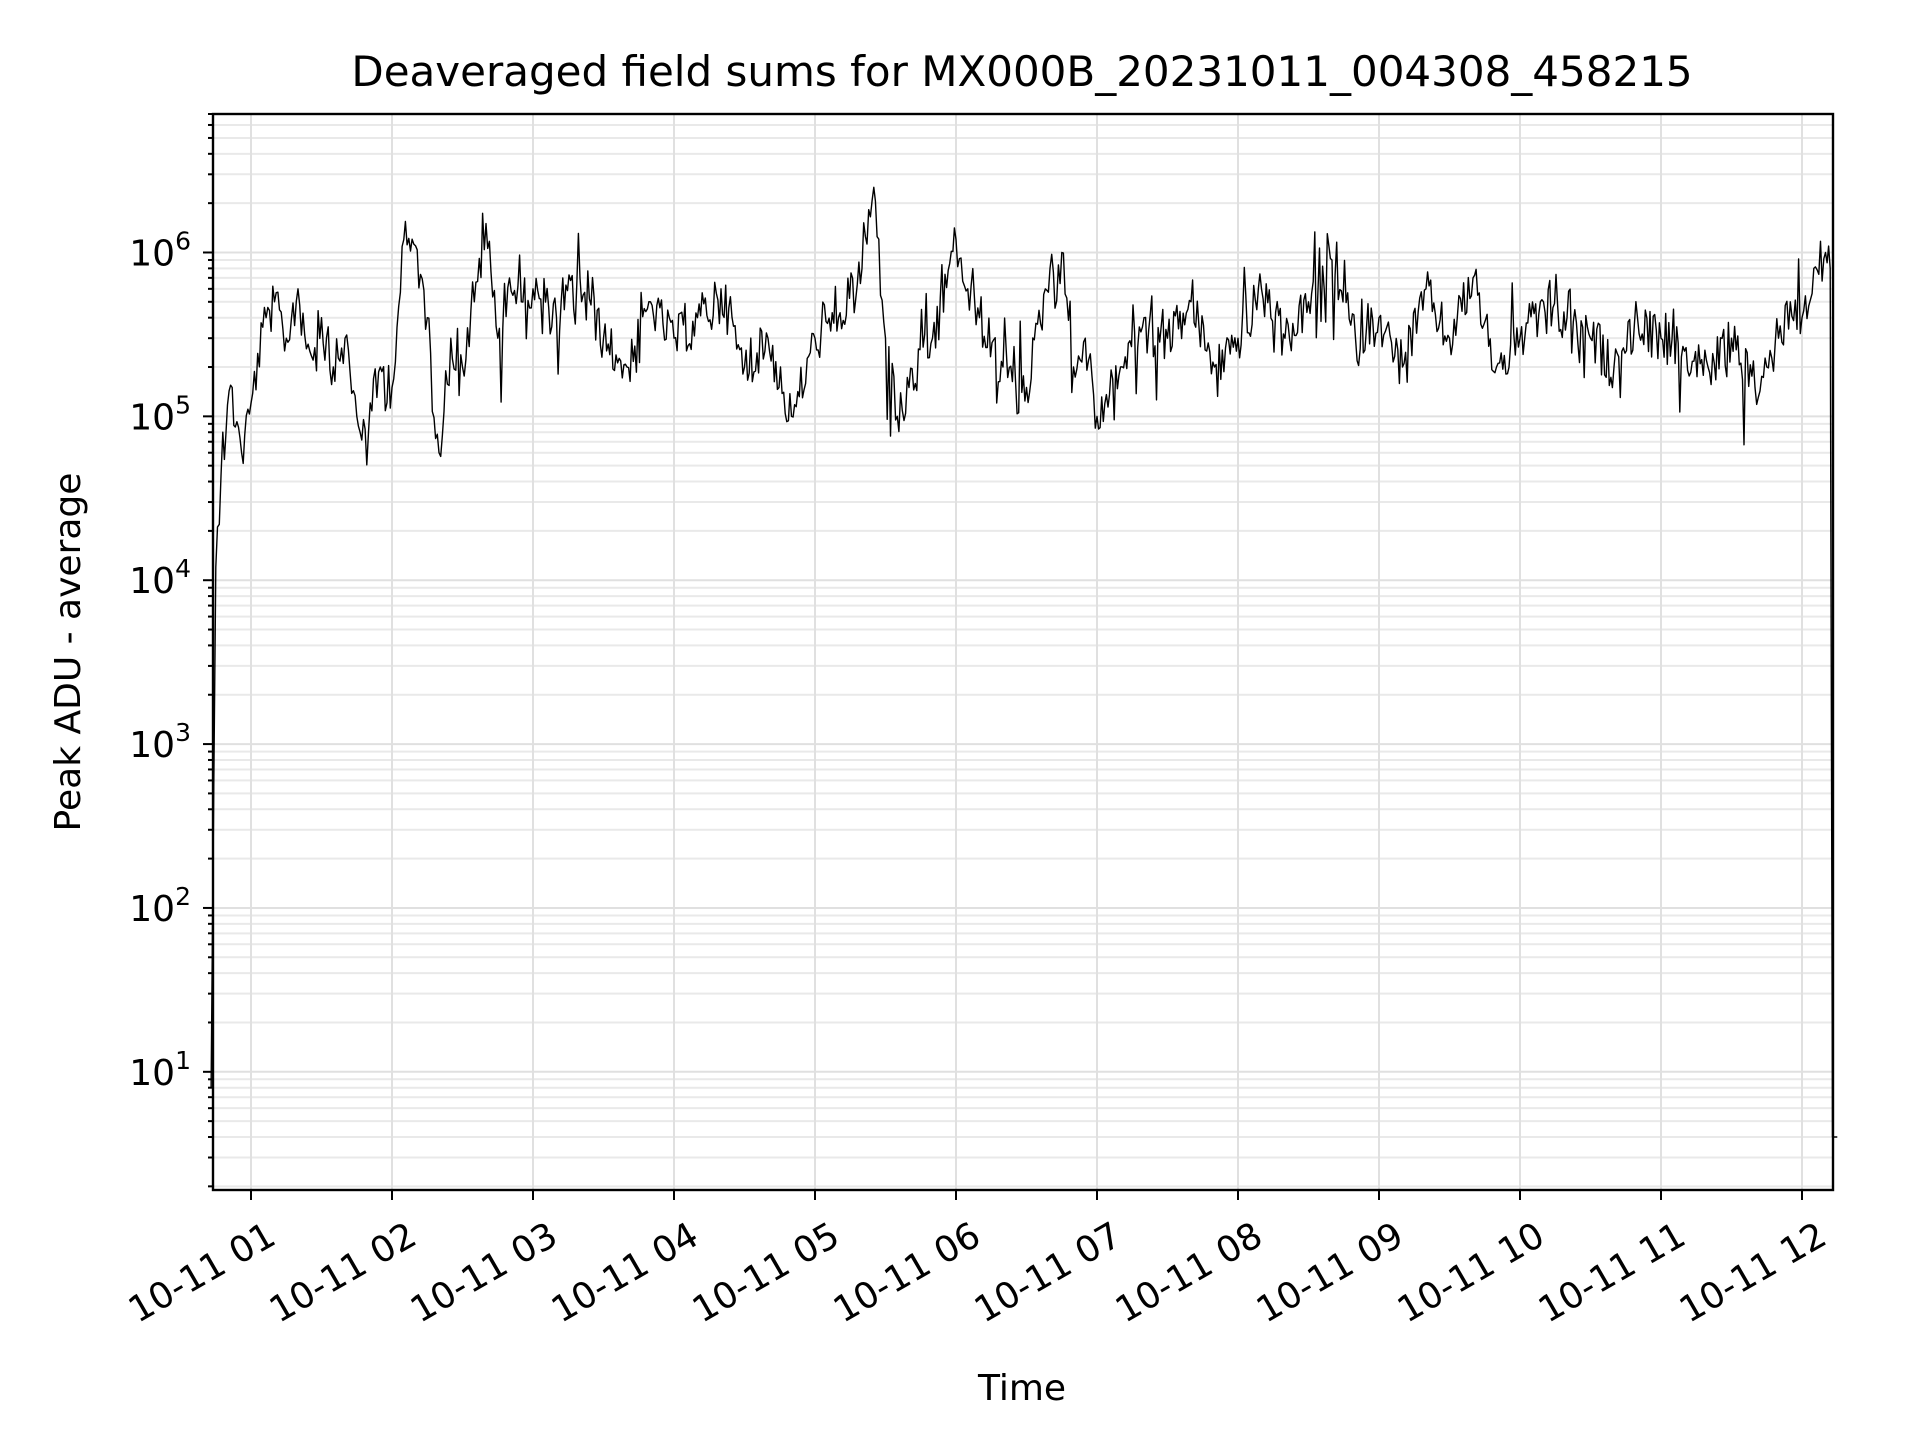 The width and height of the screenshot is (1920, 1440). I want to click on y-tick-label: 10¹, so click(160, 1070).